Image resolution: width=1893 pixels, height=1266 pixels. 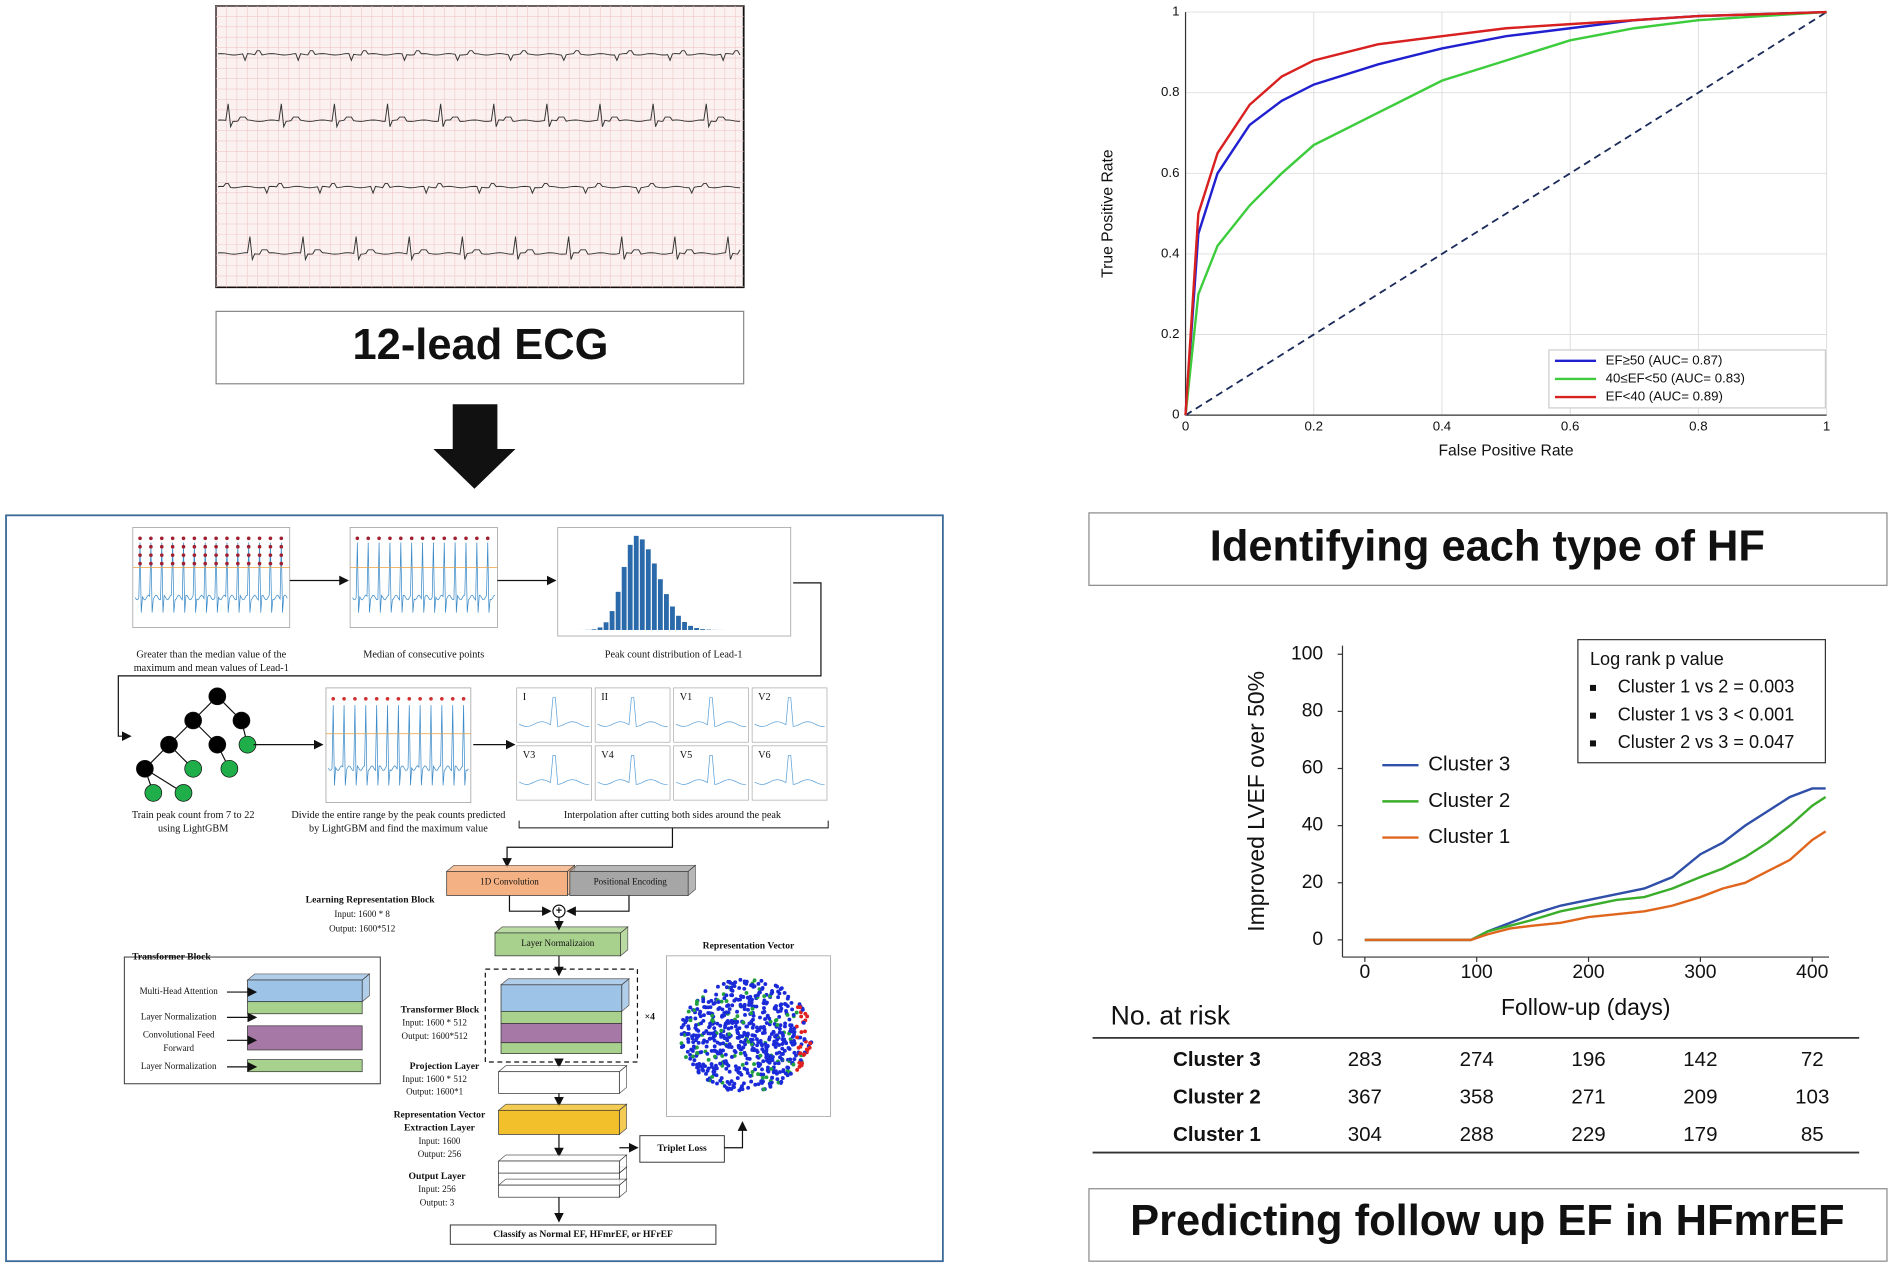 What do you see at coordinates (1175, 414) in the screenshot?
I see `y-tick-label: 0` at bounding box center [1175, 414].